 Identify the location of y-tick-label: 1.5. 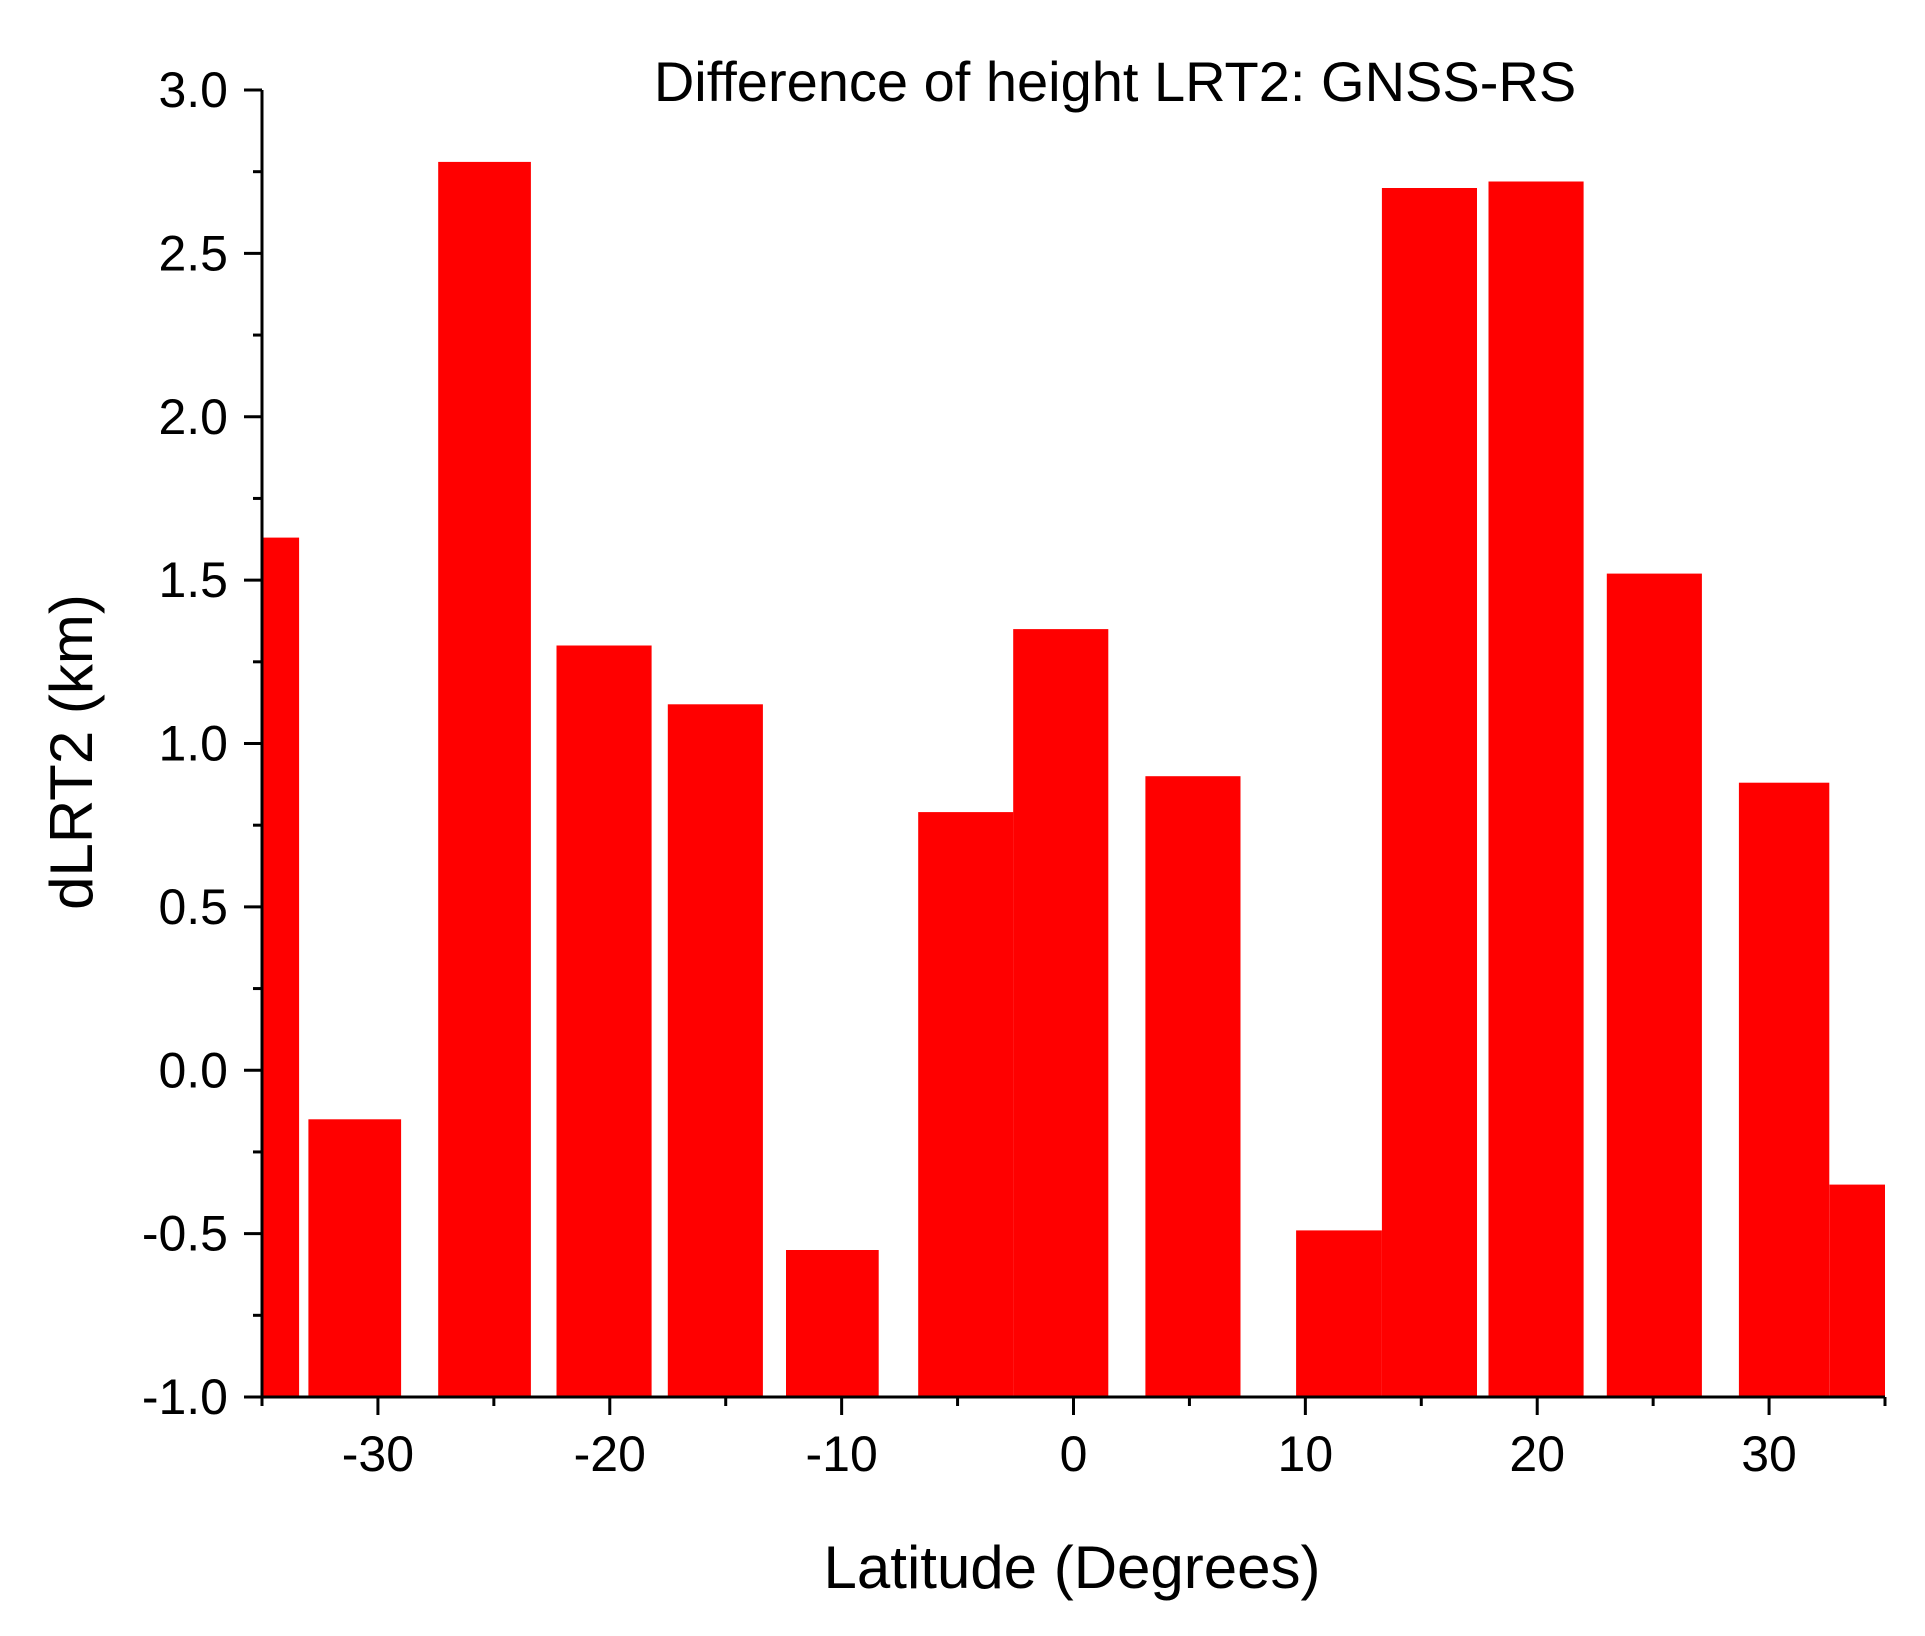
(193, 580).